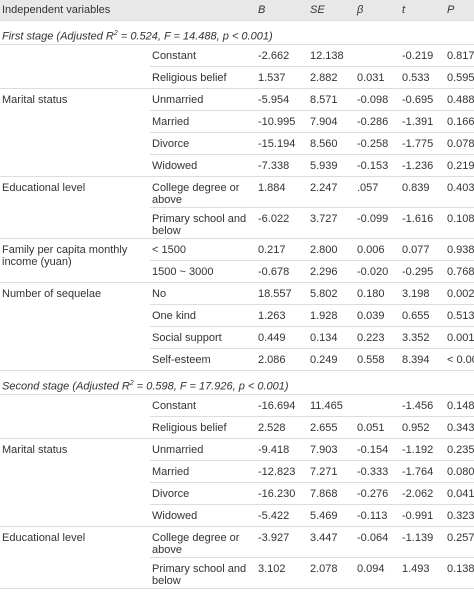 The height and width of the screenshot is (597, 474). Describe the element at coordinates (331, 249) in the screenshot. I see `value-cell: 2.800` at that location.